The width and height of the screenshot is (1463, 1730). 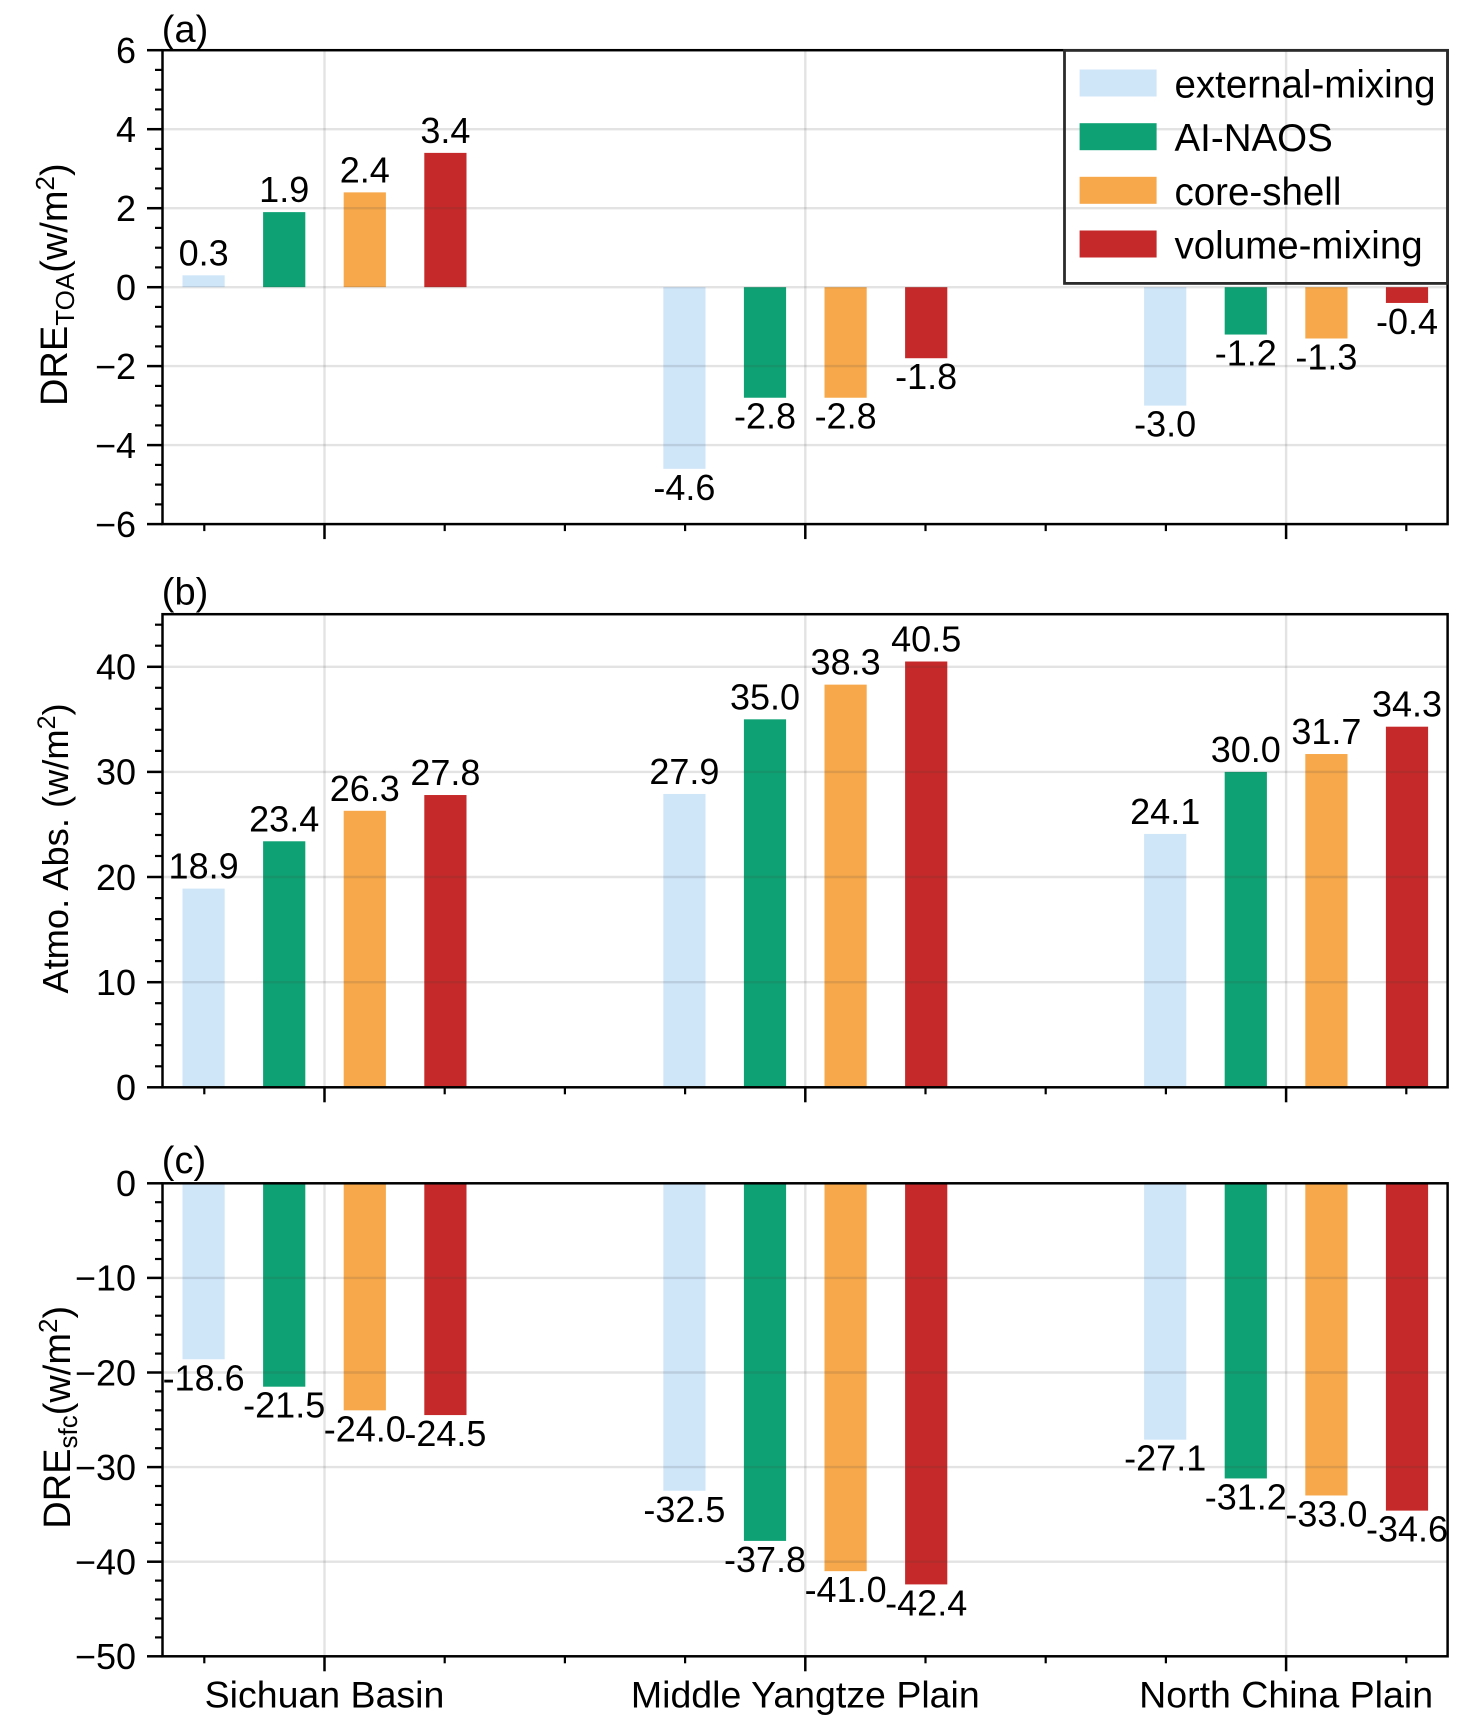 What do you see at coordinates (1165, 811) in the screenshot?
I see `svg-text: 24.1` at bounding box center [1165, 811].